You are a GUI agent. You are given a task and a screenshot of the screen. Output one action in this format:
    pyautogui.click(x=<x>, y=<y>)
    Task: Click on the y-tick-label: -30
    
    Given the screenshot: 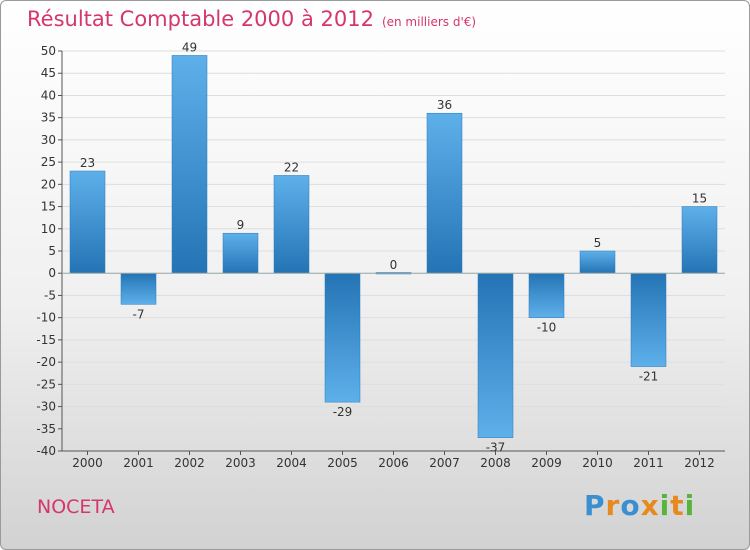 What is the action you would take?
    pyautogui.click(x=46, y=407)
    